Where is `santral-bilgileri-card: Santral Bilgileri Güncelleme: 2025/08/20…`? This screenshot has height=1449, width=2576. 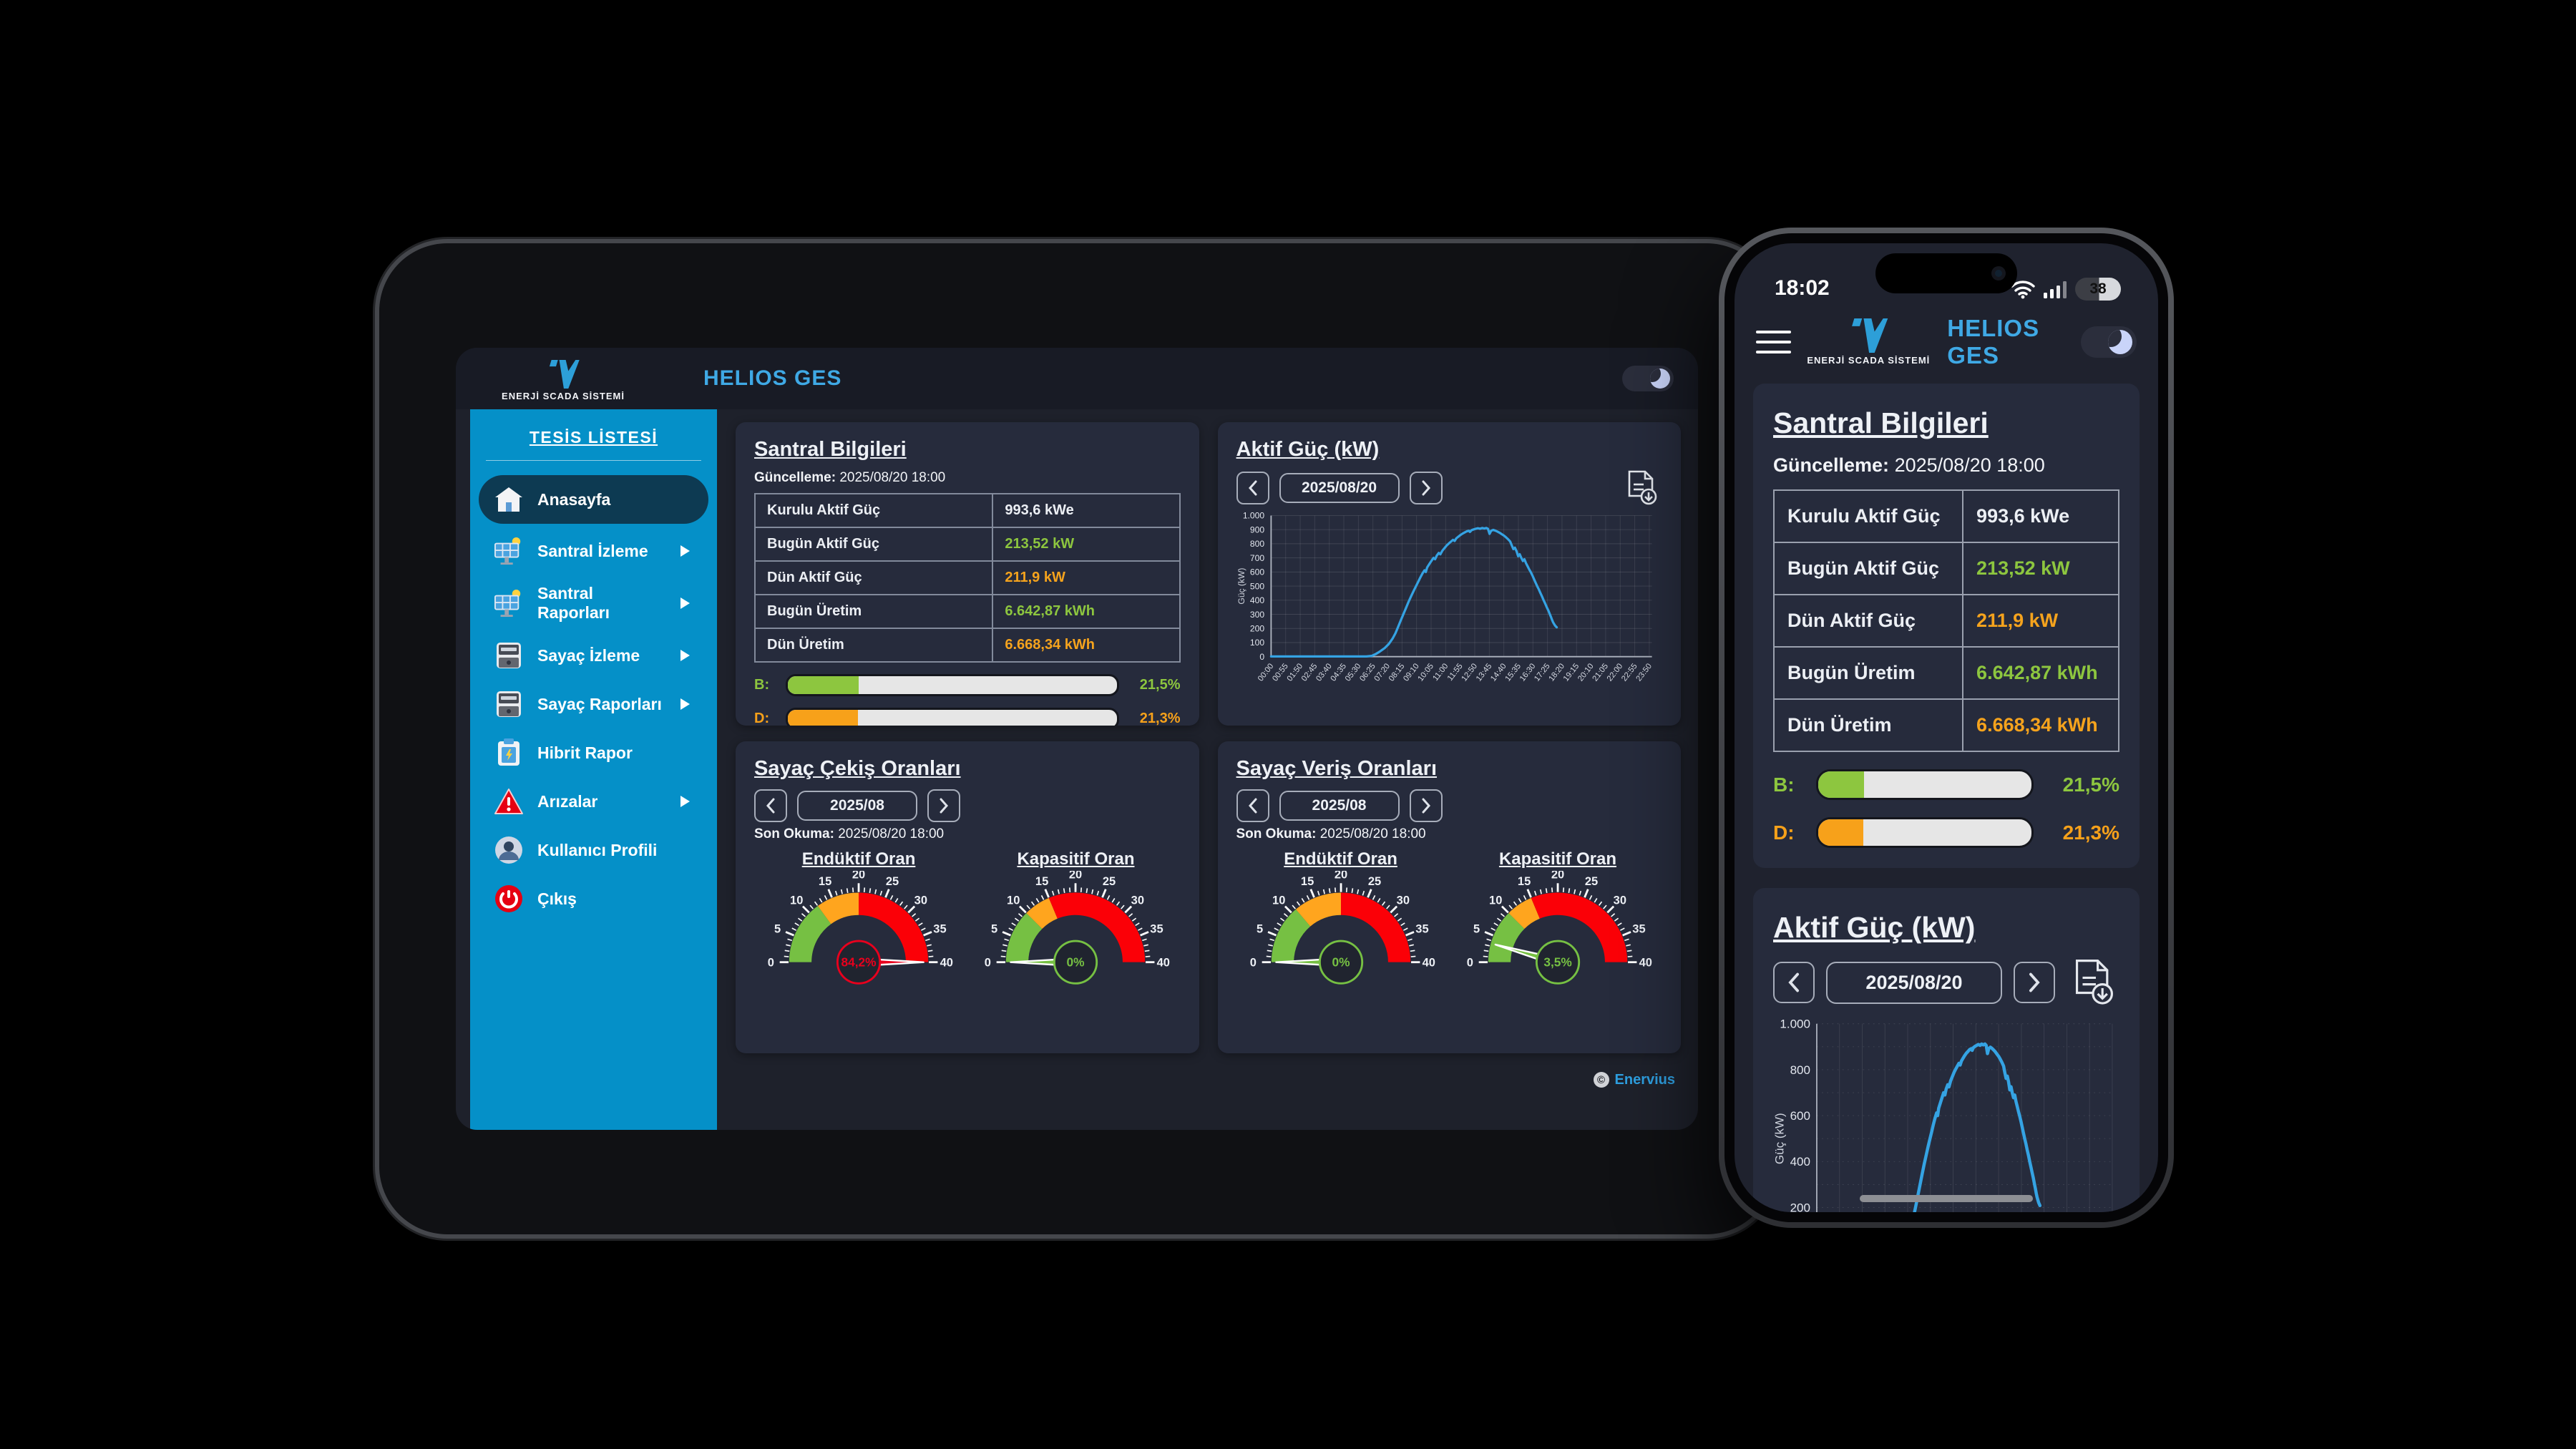
santral-bilgileri-card: Santral Bilgileri Güncelleme: 2025/08/20… is located at coordinates (967, 574).